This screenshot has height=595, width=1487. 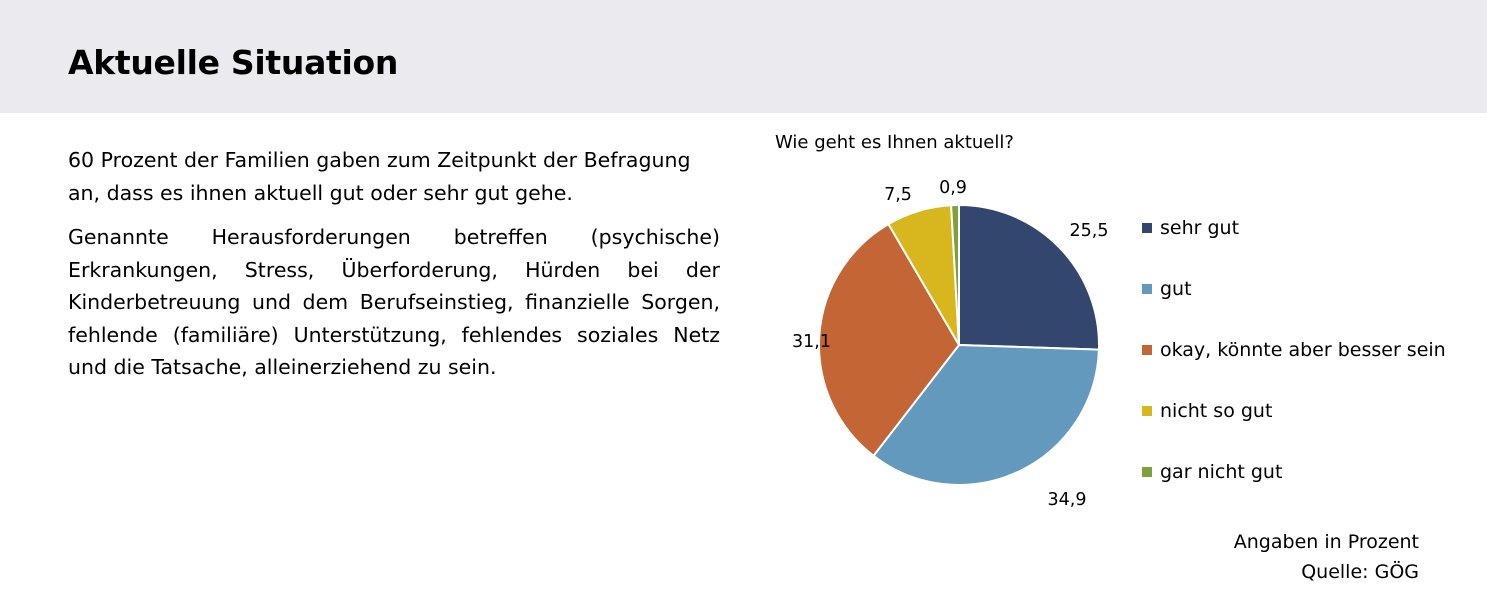 I want to click on legend-label-1: gut, so click(x=1176, y=289).